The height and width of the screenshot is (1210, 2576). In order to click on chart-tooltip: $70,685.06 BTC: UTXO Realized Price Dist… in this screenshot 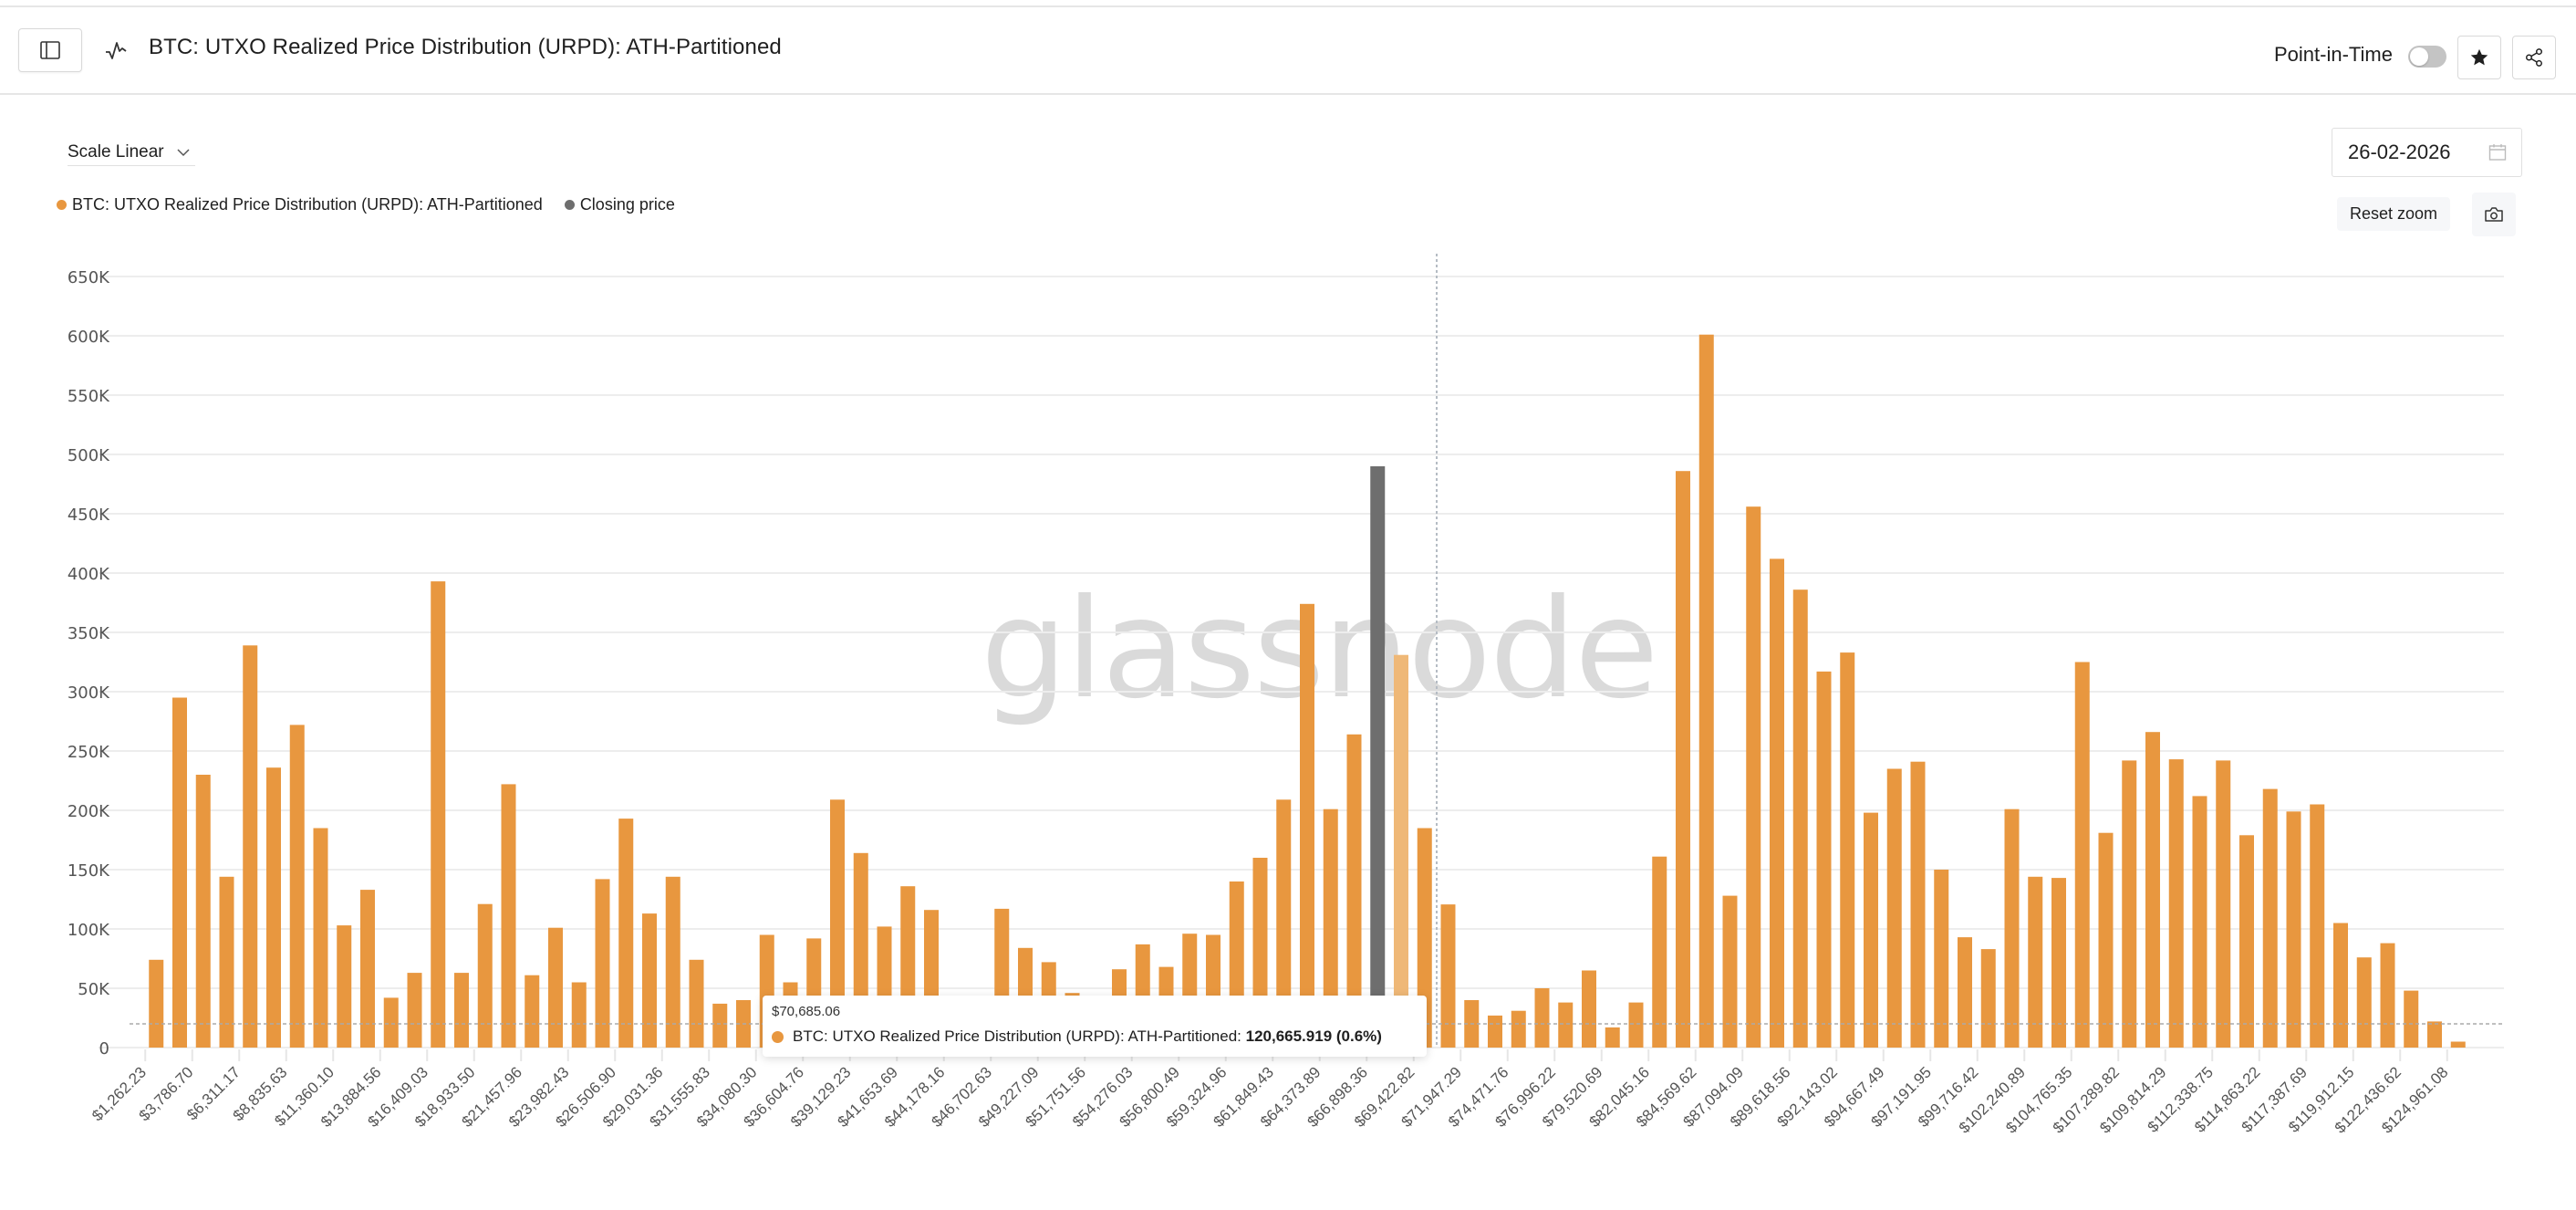, I will do `click(1095, 1026)`.